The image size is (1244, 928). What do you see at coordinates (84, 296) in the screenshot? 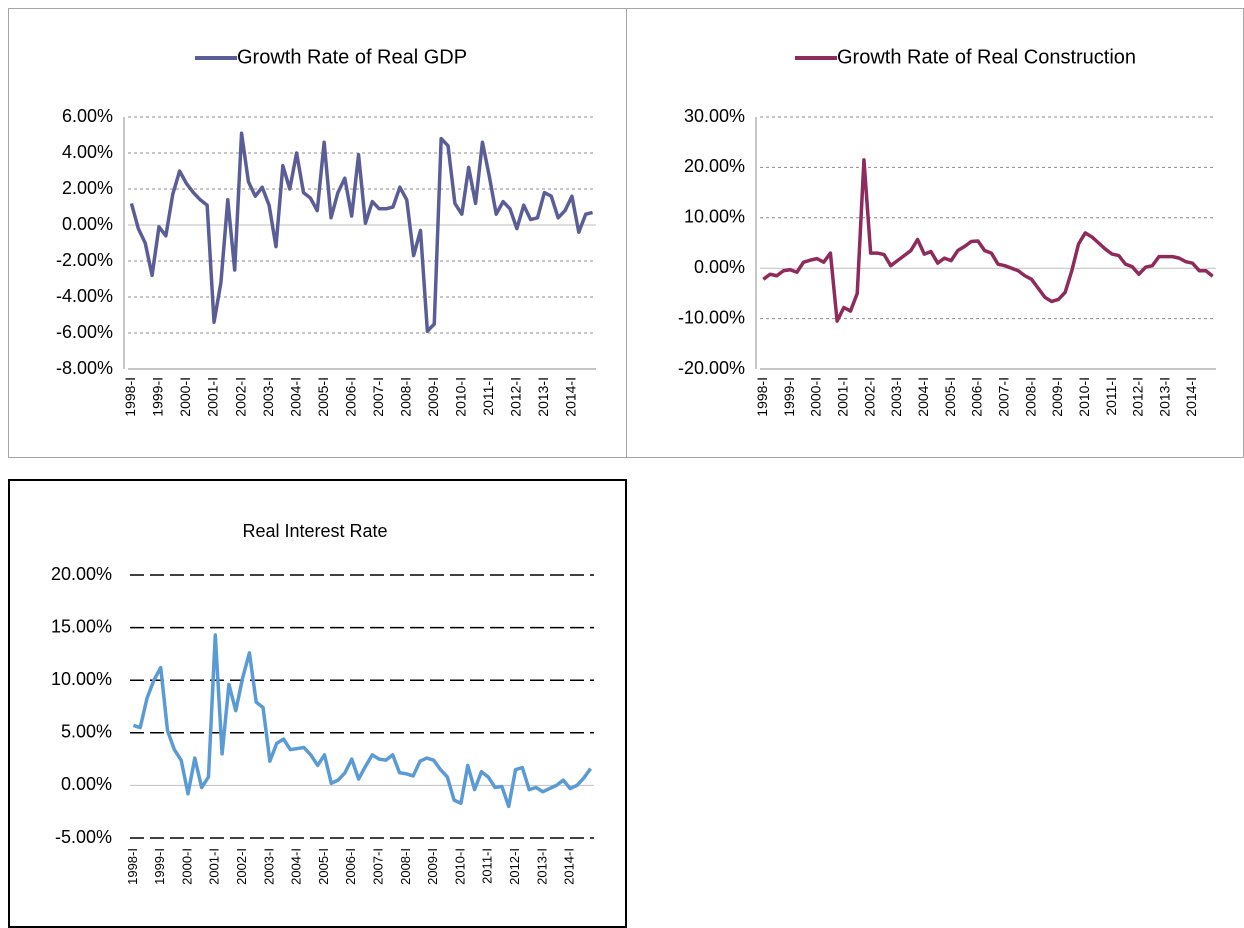
I see `y-tick-label: -4.00%` at bounding box center [84, 296].